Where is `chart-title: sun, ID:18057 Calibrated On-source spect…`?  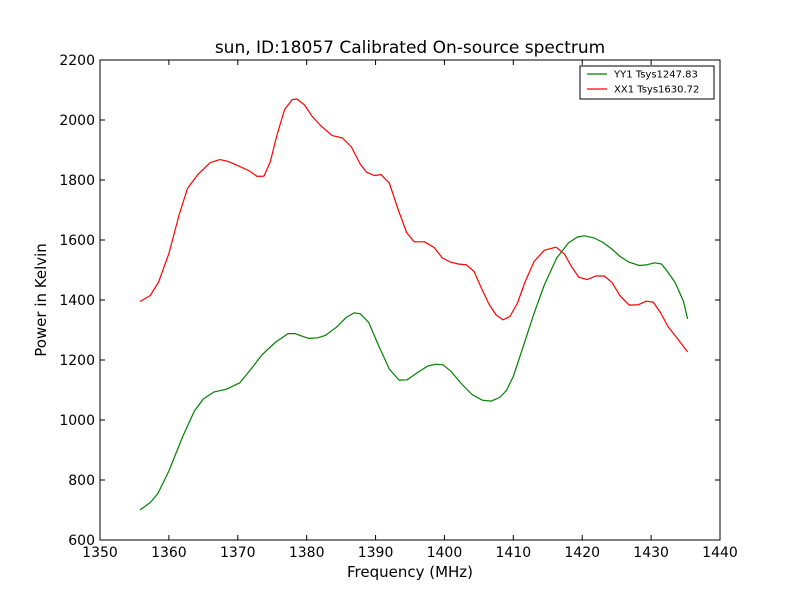
chart-title: sun, ID:18057 Calibrated On-source spect… is located at coordinates (410, 48).